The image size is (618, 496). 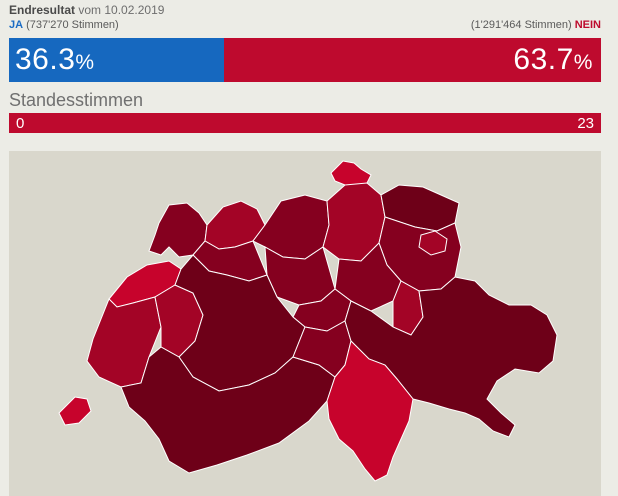 I want to click on no-vote-count: (1'291'464 Stimmen), so click(x=521, y=25).